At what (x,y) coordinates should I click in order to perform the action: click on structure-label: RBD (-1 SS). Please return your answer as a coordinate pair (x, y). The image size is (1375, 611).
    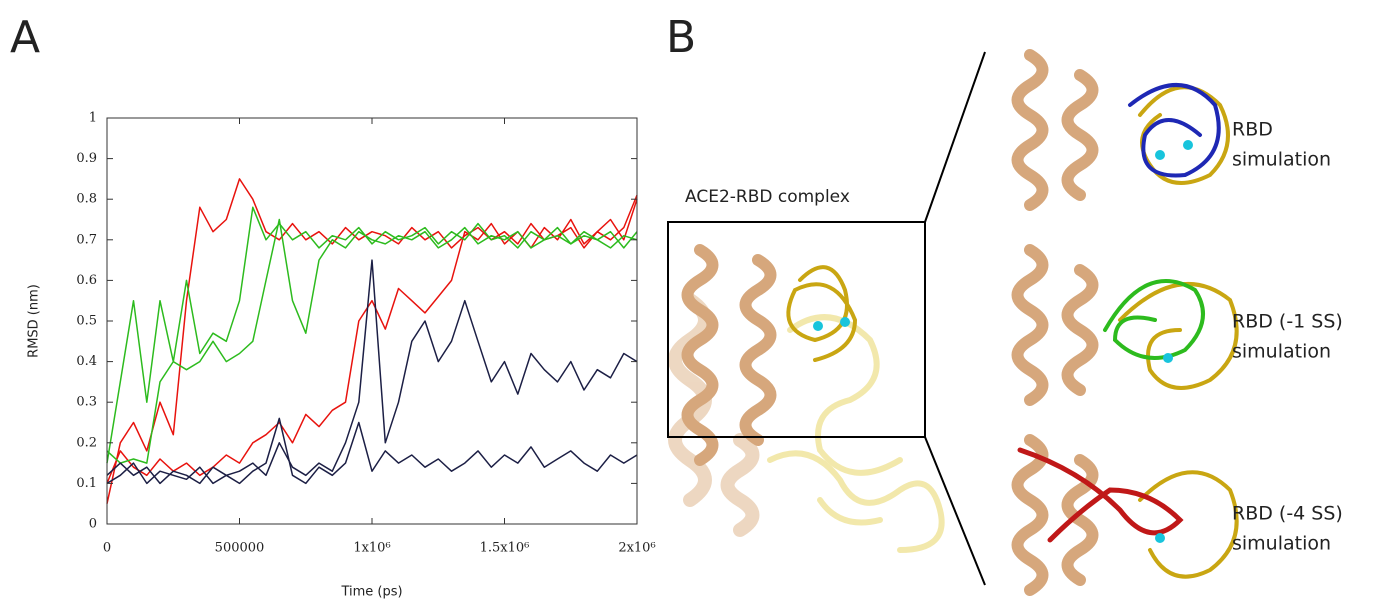
    Looking at the image, I should click on (1287, 322).